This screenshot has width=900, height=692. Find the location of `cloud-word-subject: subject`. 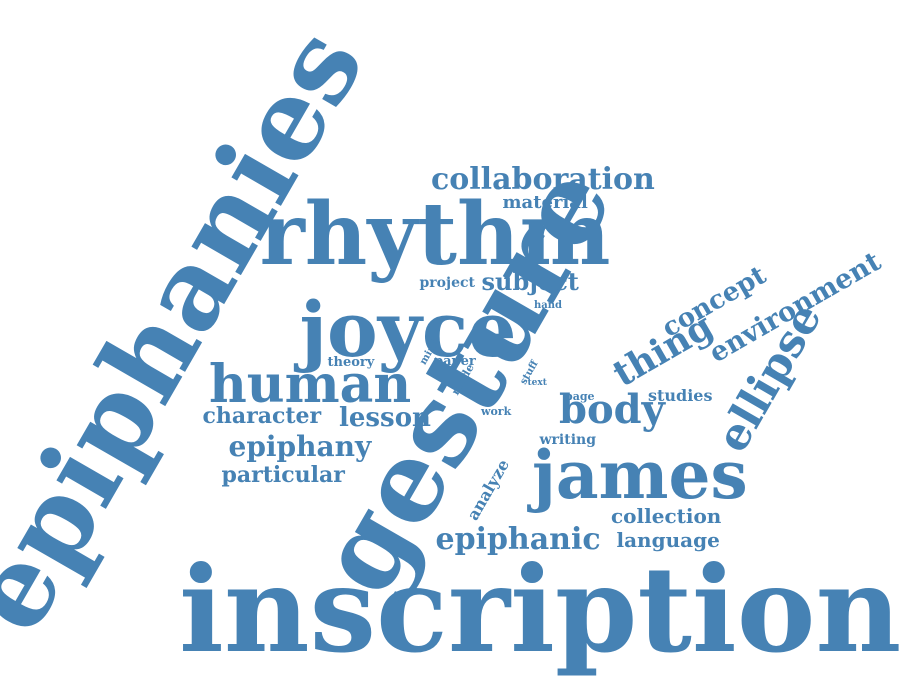

cloud-word-subject: subject is located at coordinates (530, 281).